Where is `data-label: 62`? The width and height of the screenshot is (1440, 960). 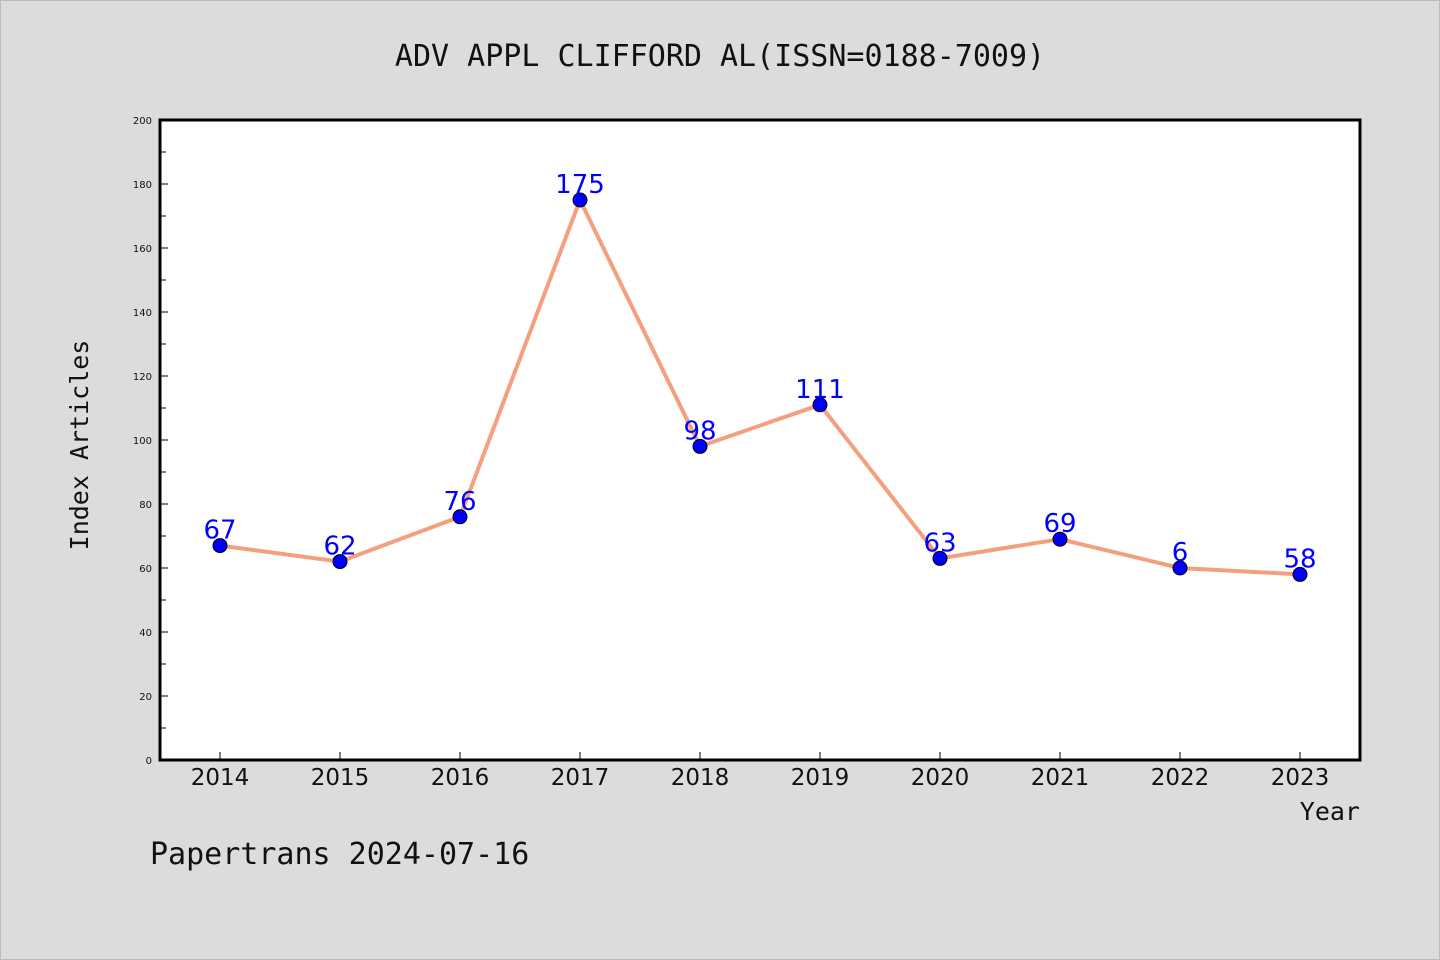 data-label: 62 is located at coordinates (339, 547).